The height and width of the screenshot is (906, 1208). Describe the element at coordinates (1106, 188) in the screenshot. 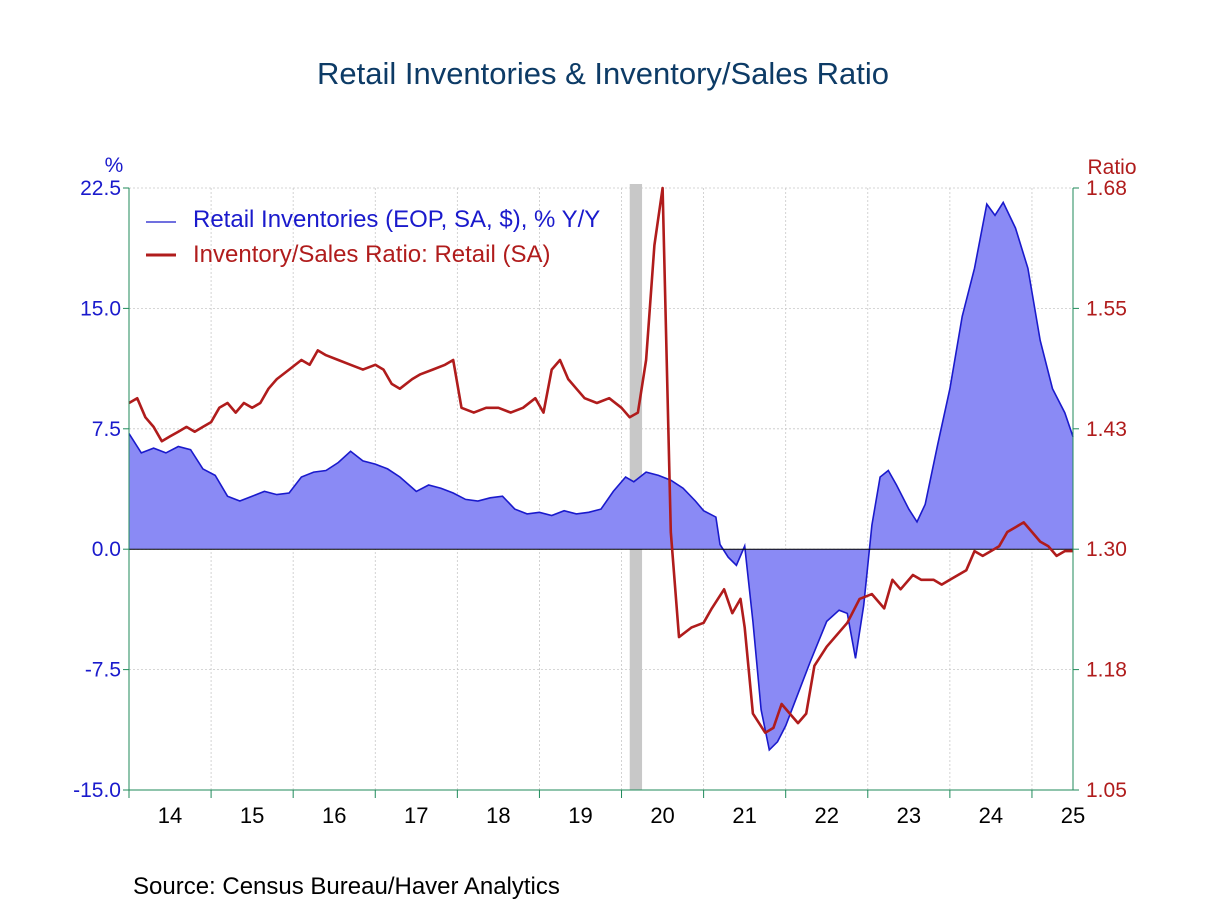

I see `right-tick-label: 1.68` at that location.